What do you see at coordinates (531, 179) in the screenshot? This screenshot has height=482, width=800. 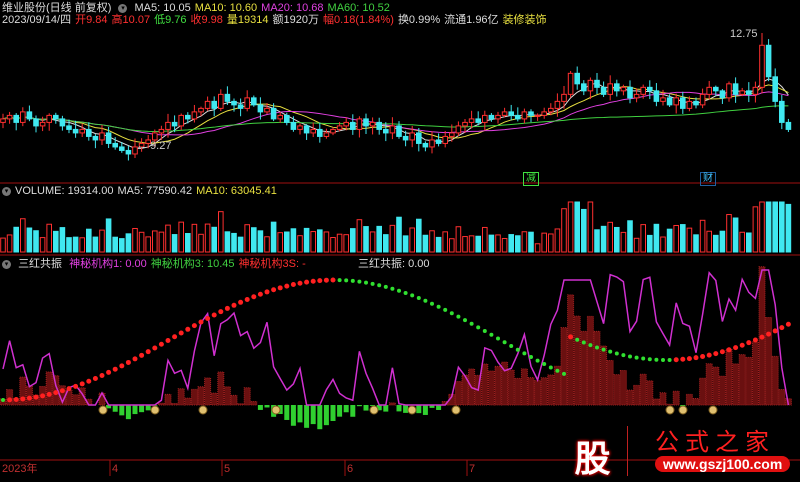 I see `marker-jian: 减` at bounding box center [531, 179].